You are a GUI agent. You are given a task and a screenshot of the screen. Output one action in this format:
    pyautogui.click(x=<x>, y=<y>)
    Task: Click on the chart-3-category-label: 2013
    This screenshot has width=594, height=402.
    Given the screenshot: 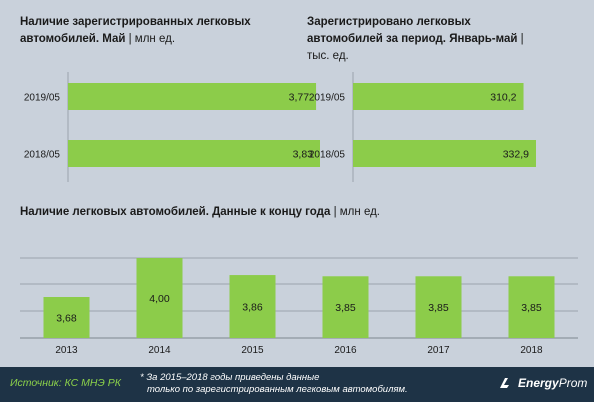 What is the action you would take?
    pyautogui.click(x=66, y=350)
    